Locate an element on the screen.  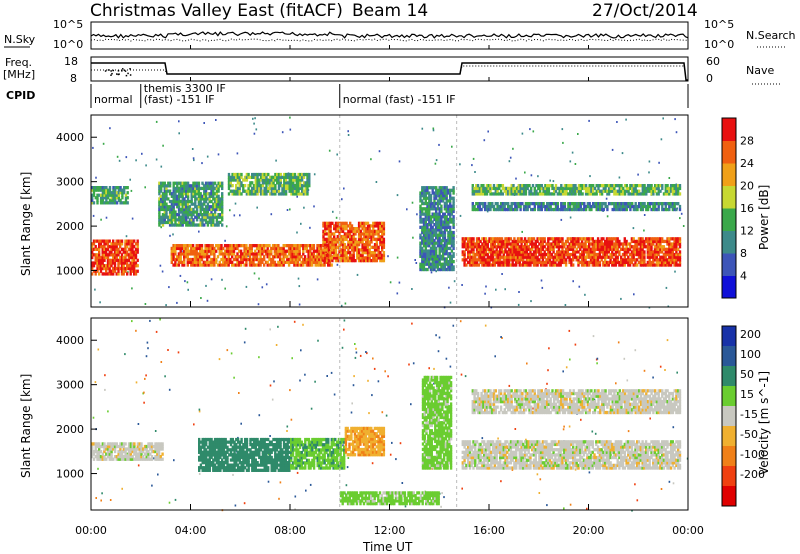
velocity-noise is located at coordinates (279, 498).